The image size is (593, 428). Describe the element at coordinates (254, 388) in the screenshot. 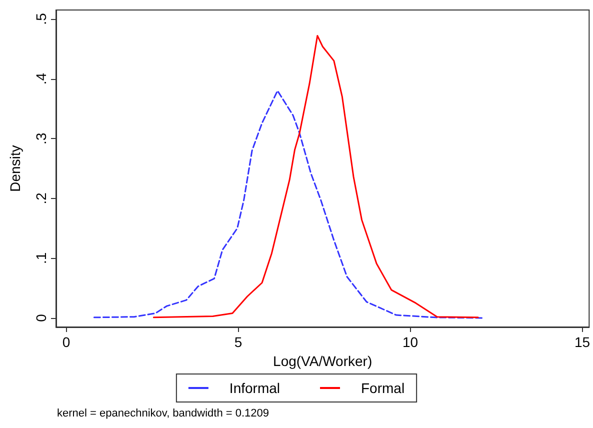

I see `legend-label: Informal` at that location.